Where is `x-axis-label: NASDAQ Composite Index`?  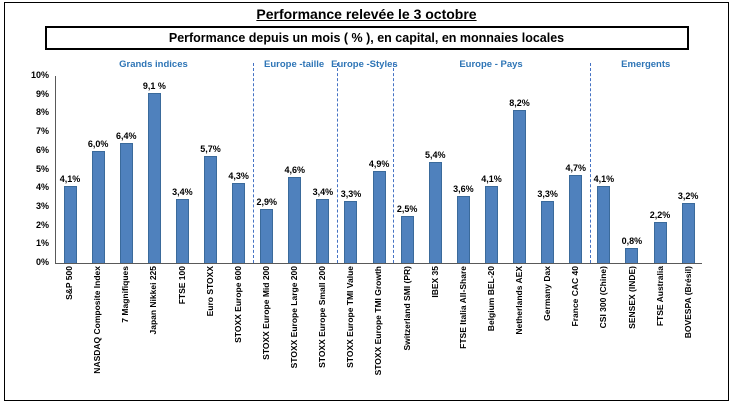
x-axis-label: NASDAQ Composite Index is located at coordinates (97, 320).